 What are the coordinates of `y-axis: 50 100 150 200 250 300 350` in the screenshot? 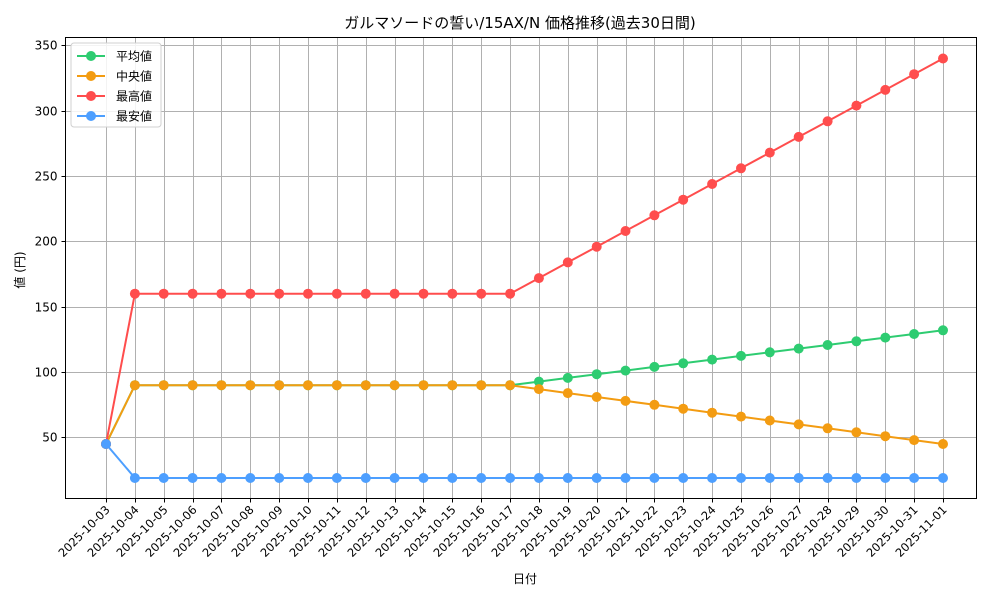 It's located at (50, 242).